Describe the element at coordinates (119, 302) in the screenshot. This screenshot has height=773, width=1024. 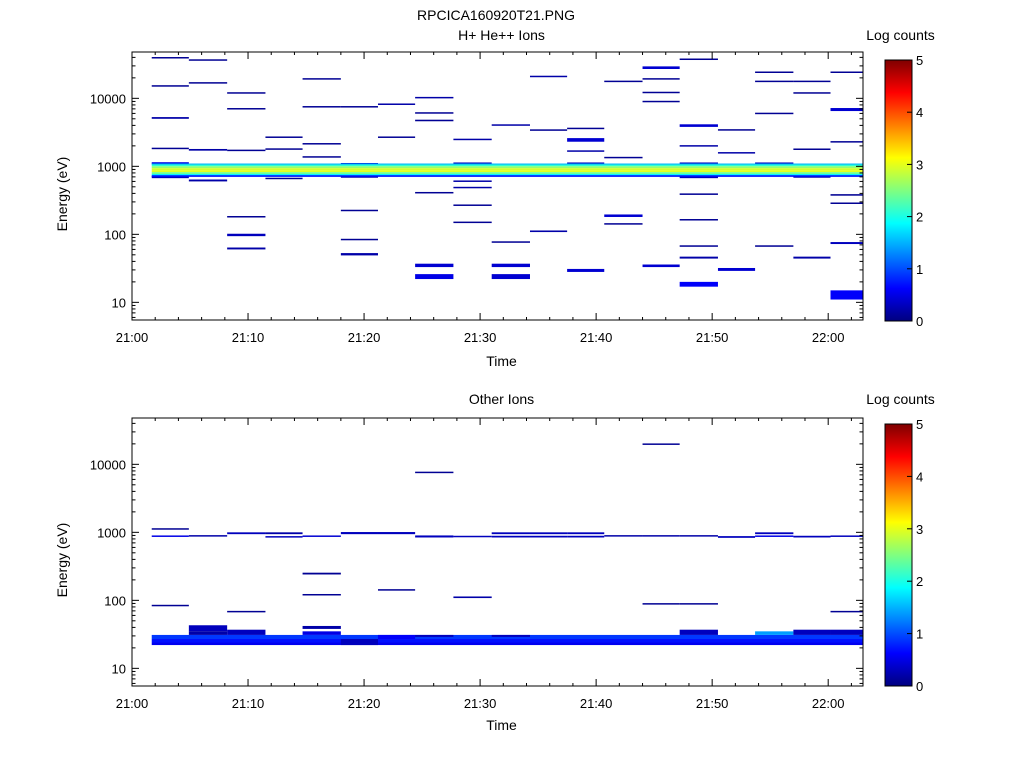
I see `y-tick-label: 10` at that location.